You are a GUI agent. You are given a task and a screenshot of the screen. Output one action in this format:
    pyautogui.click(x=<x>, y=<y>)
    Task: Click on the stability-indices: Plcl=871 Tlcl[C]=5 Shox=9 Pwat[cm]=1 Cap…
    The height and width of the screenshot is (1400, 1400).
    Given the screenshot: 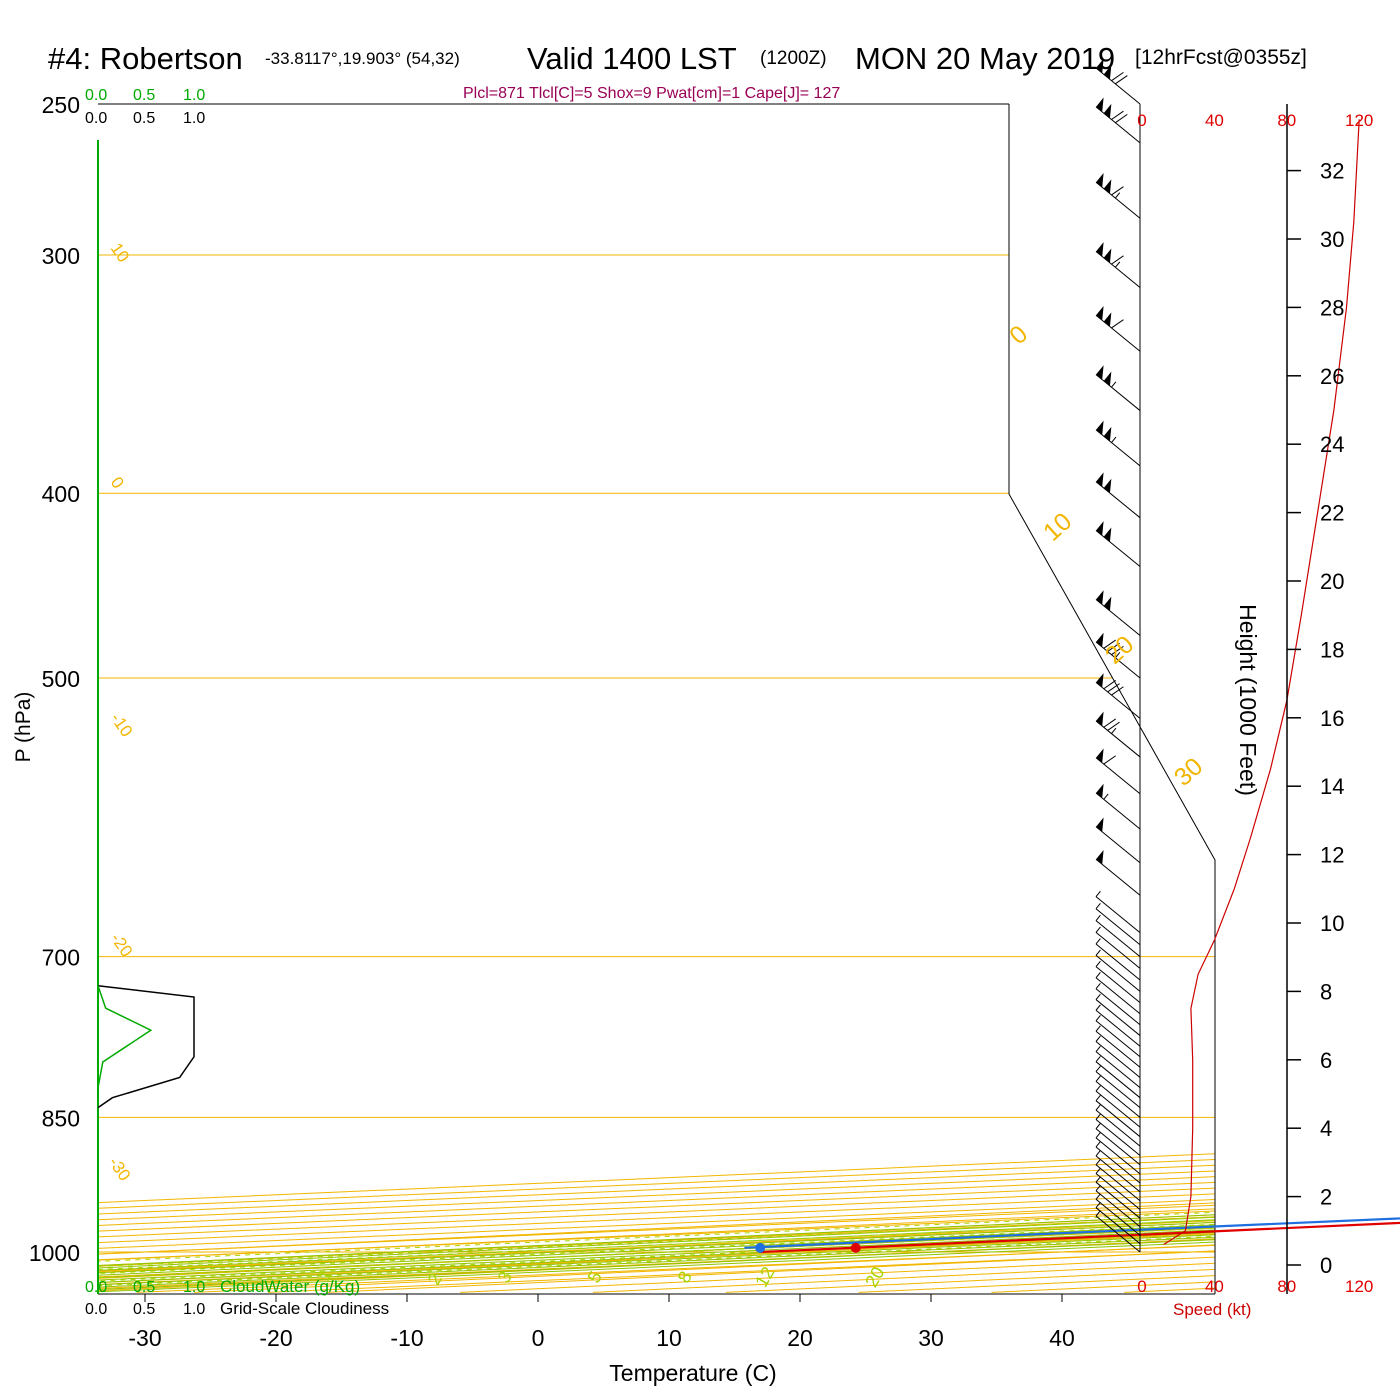 What is the action you would take?
    pyautogui.click(x=651, y=93)
    